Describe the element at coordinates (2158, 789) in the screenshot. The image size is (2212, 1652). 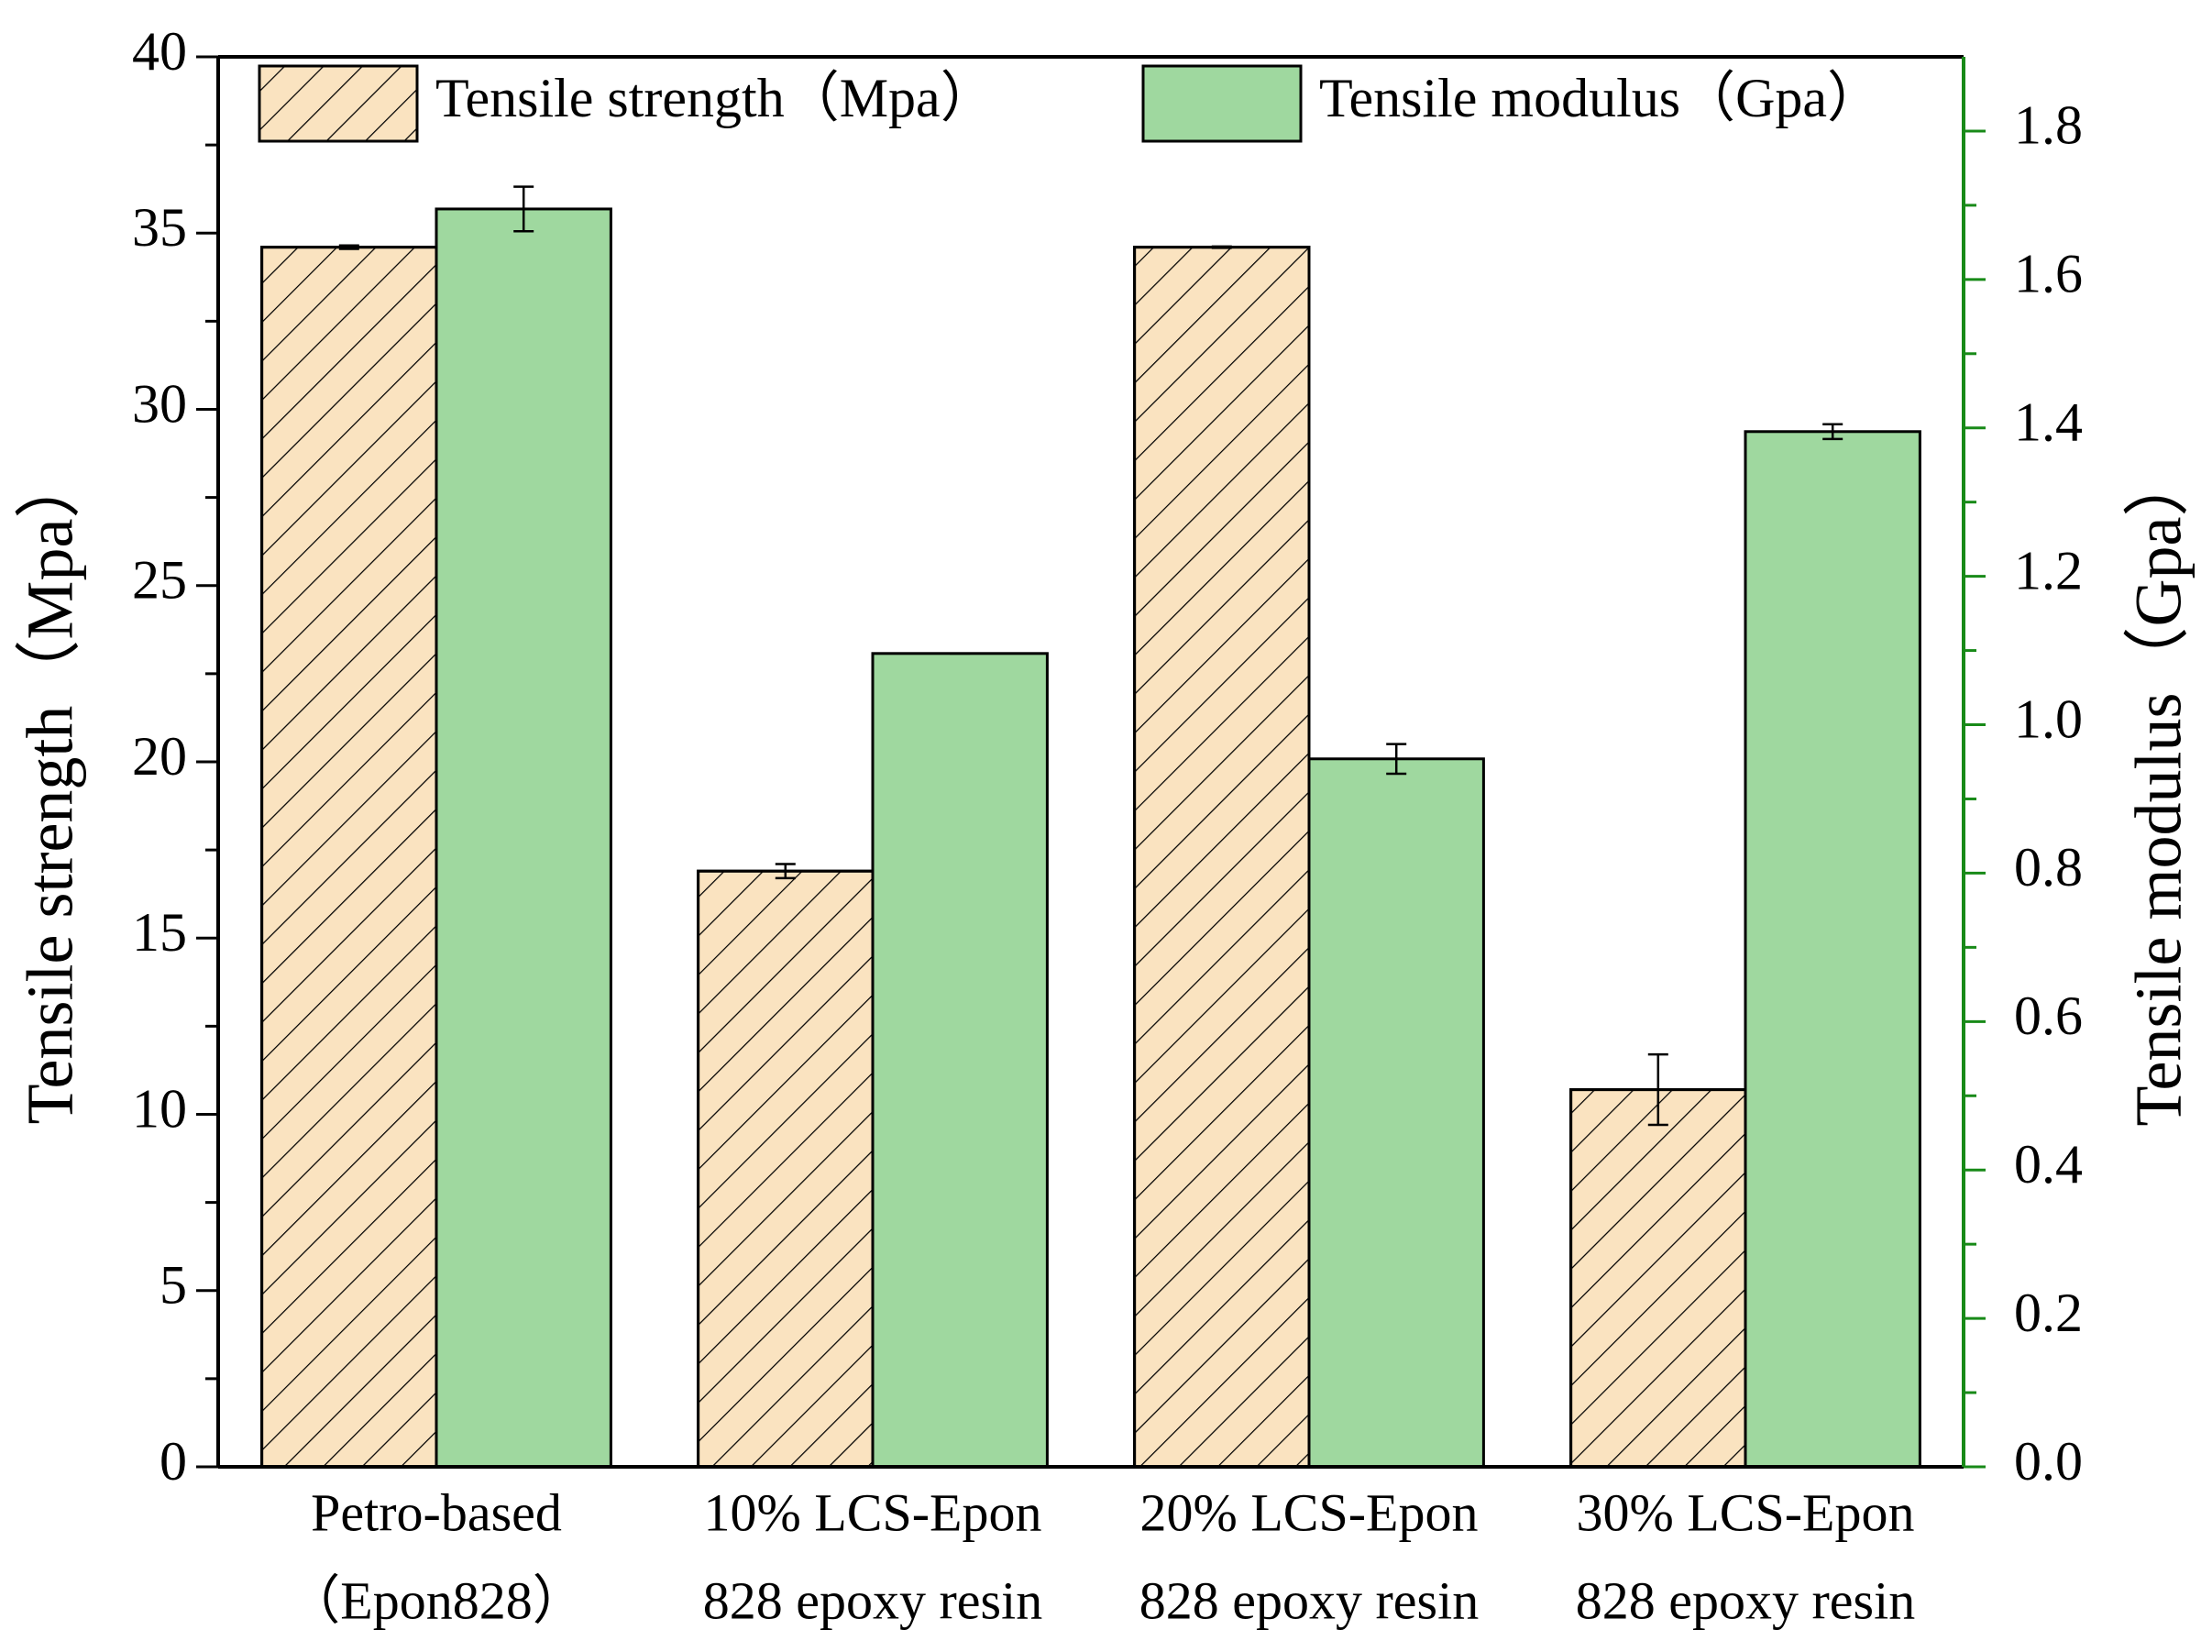
I see `y2-axis-title: Tensile modulus（Gpa）` at that location.